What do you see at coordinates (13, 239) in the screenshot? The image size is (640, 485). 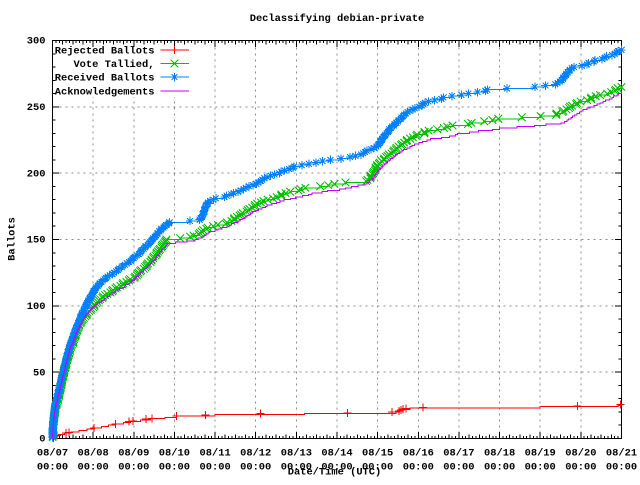 I see `svg-text: Ballots` at bounding box center [13, 239].